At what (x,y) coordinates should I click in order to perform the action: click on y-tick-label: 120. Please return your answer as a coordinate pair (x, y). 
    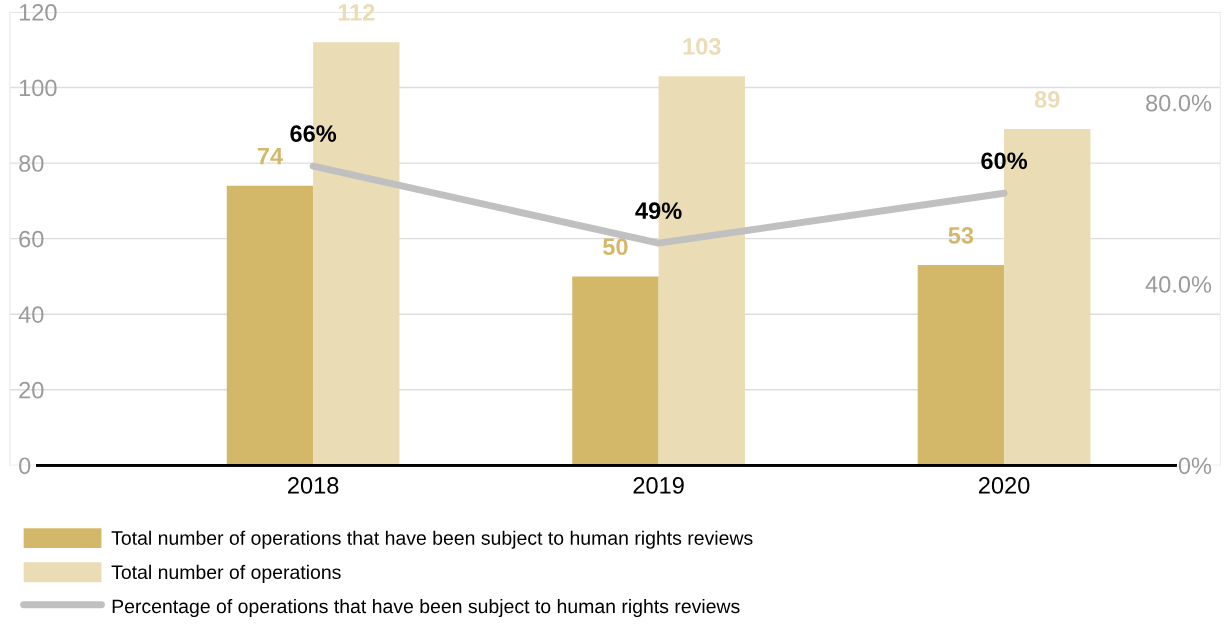
    Looking at the image, I should click on (38, 12).